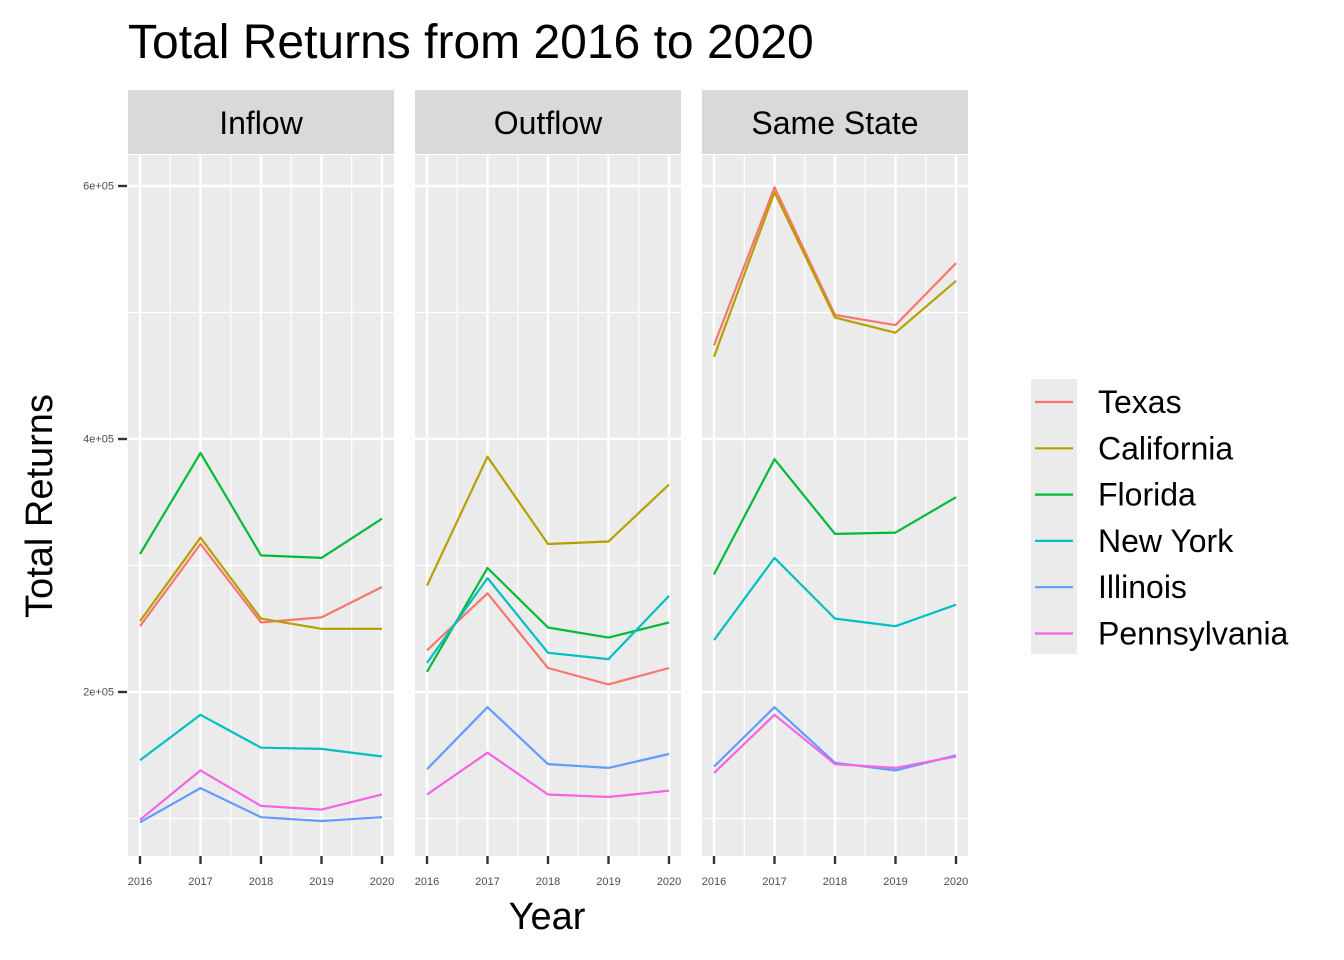 Image resolution: width=1344 pixels, height=960 pixels. I want to click on chart-title: Total Returns from 2016 to 2020, so click(471, 42).